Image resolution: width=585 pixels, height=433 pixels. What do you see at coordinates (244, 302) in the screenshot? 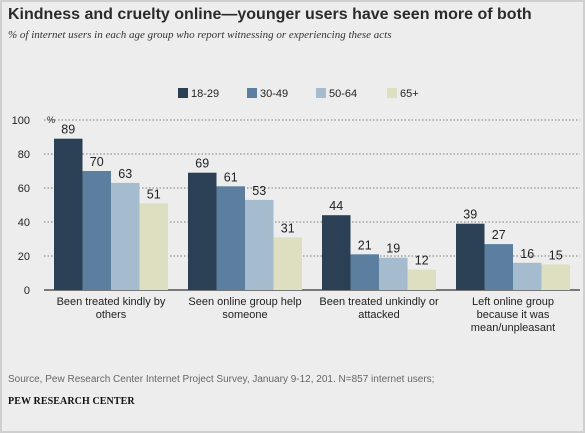
I see `category-label: Seen online group help` at bounding box center [244, 302].